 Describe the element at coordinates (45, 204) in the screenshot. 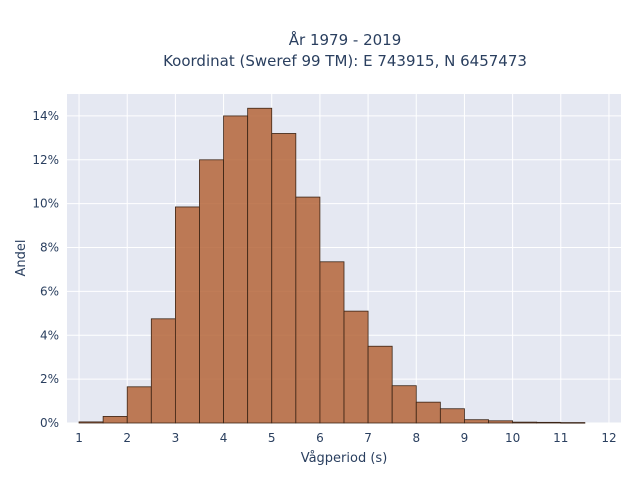

I see `y-tick-label-5: 10%` at that location.